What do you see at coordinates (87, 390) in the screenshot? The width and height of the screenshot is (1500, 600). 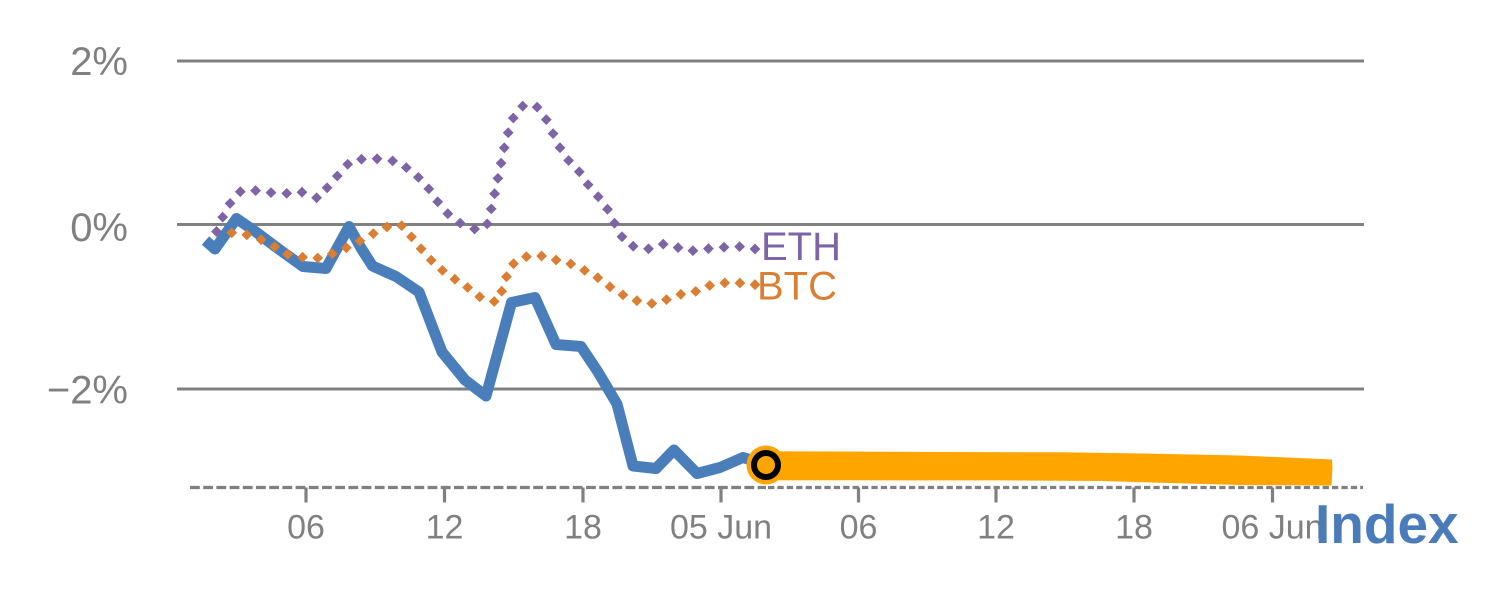 I see `svg-text: −2%` at bounding box center [87, 390].